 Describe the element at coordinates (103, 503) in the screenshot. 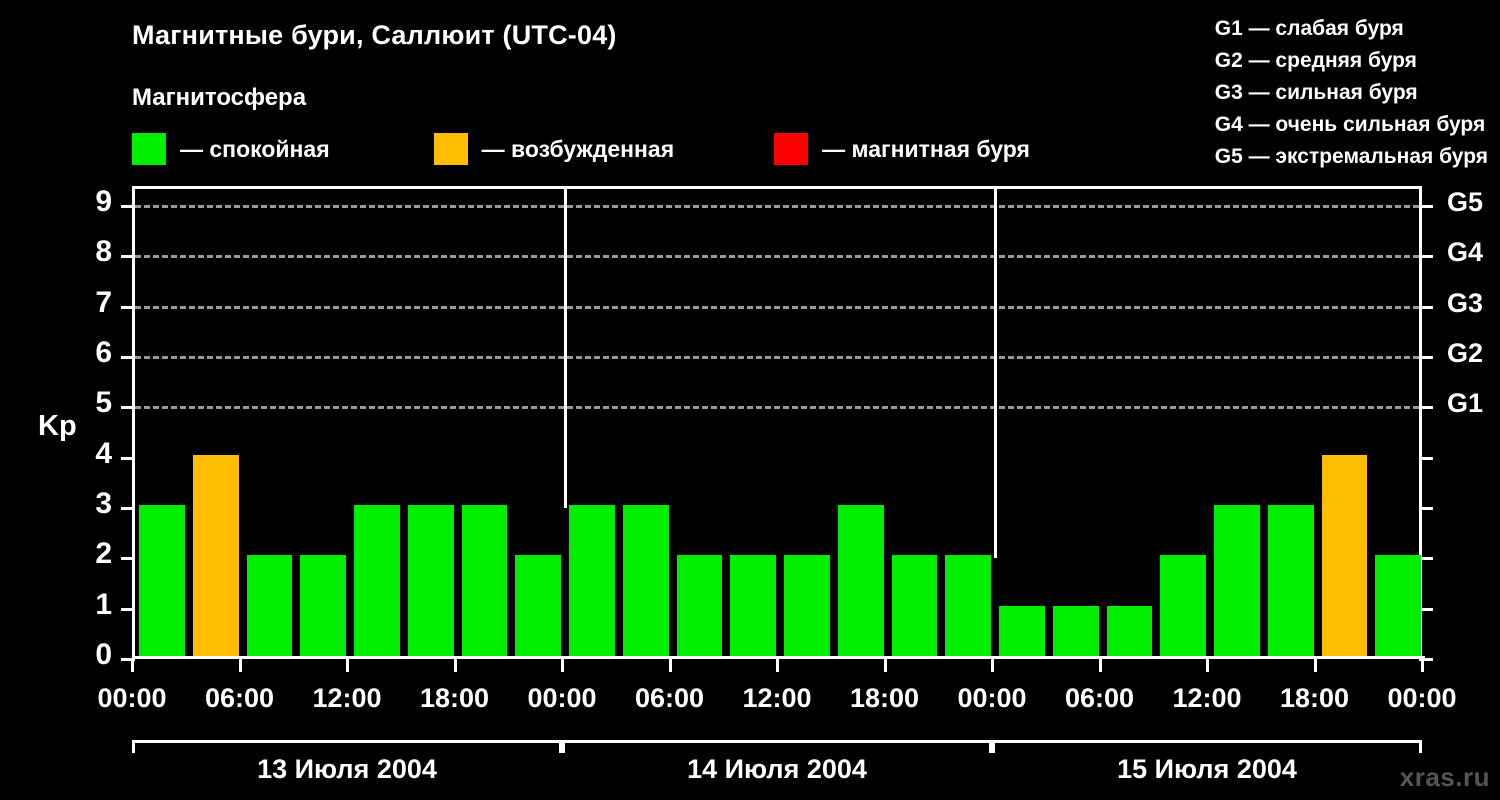

I see `y-axis-label-3: 3` at that location.